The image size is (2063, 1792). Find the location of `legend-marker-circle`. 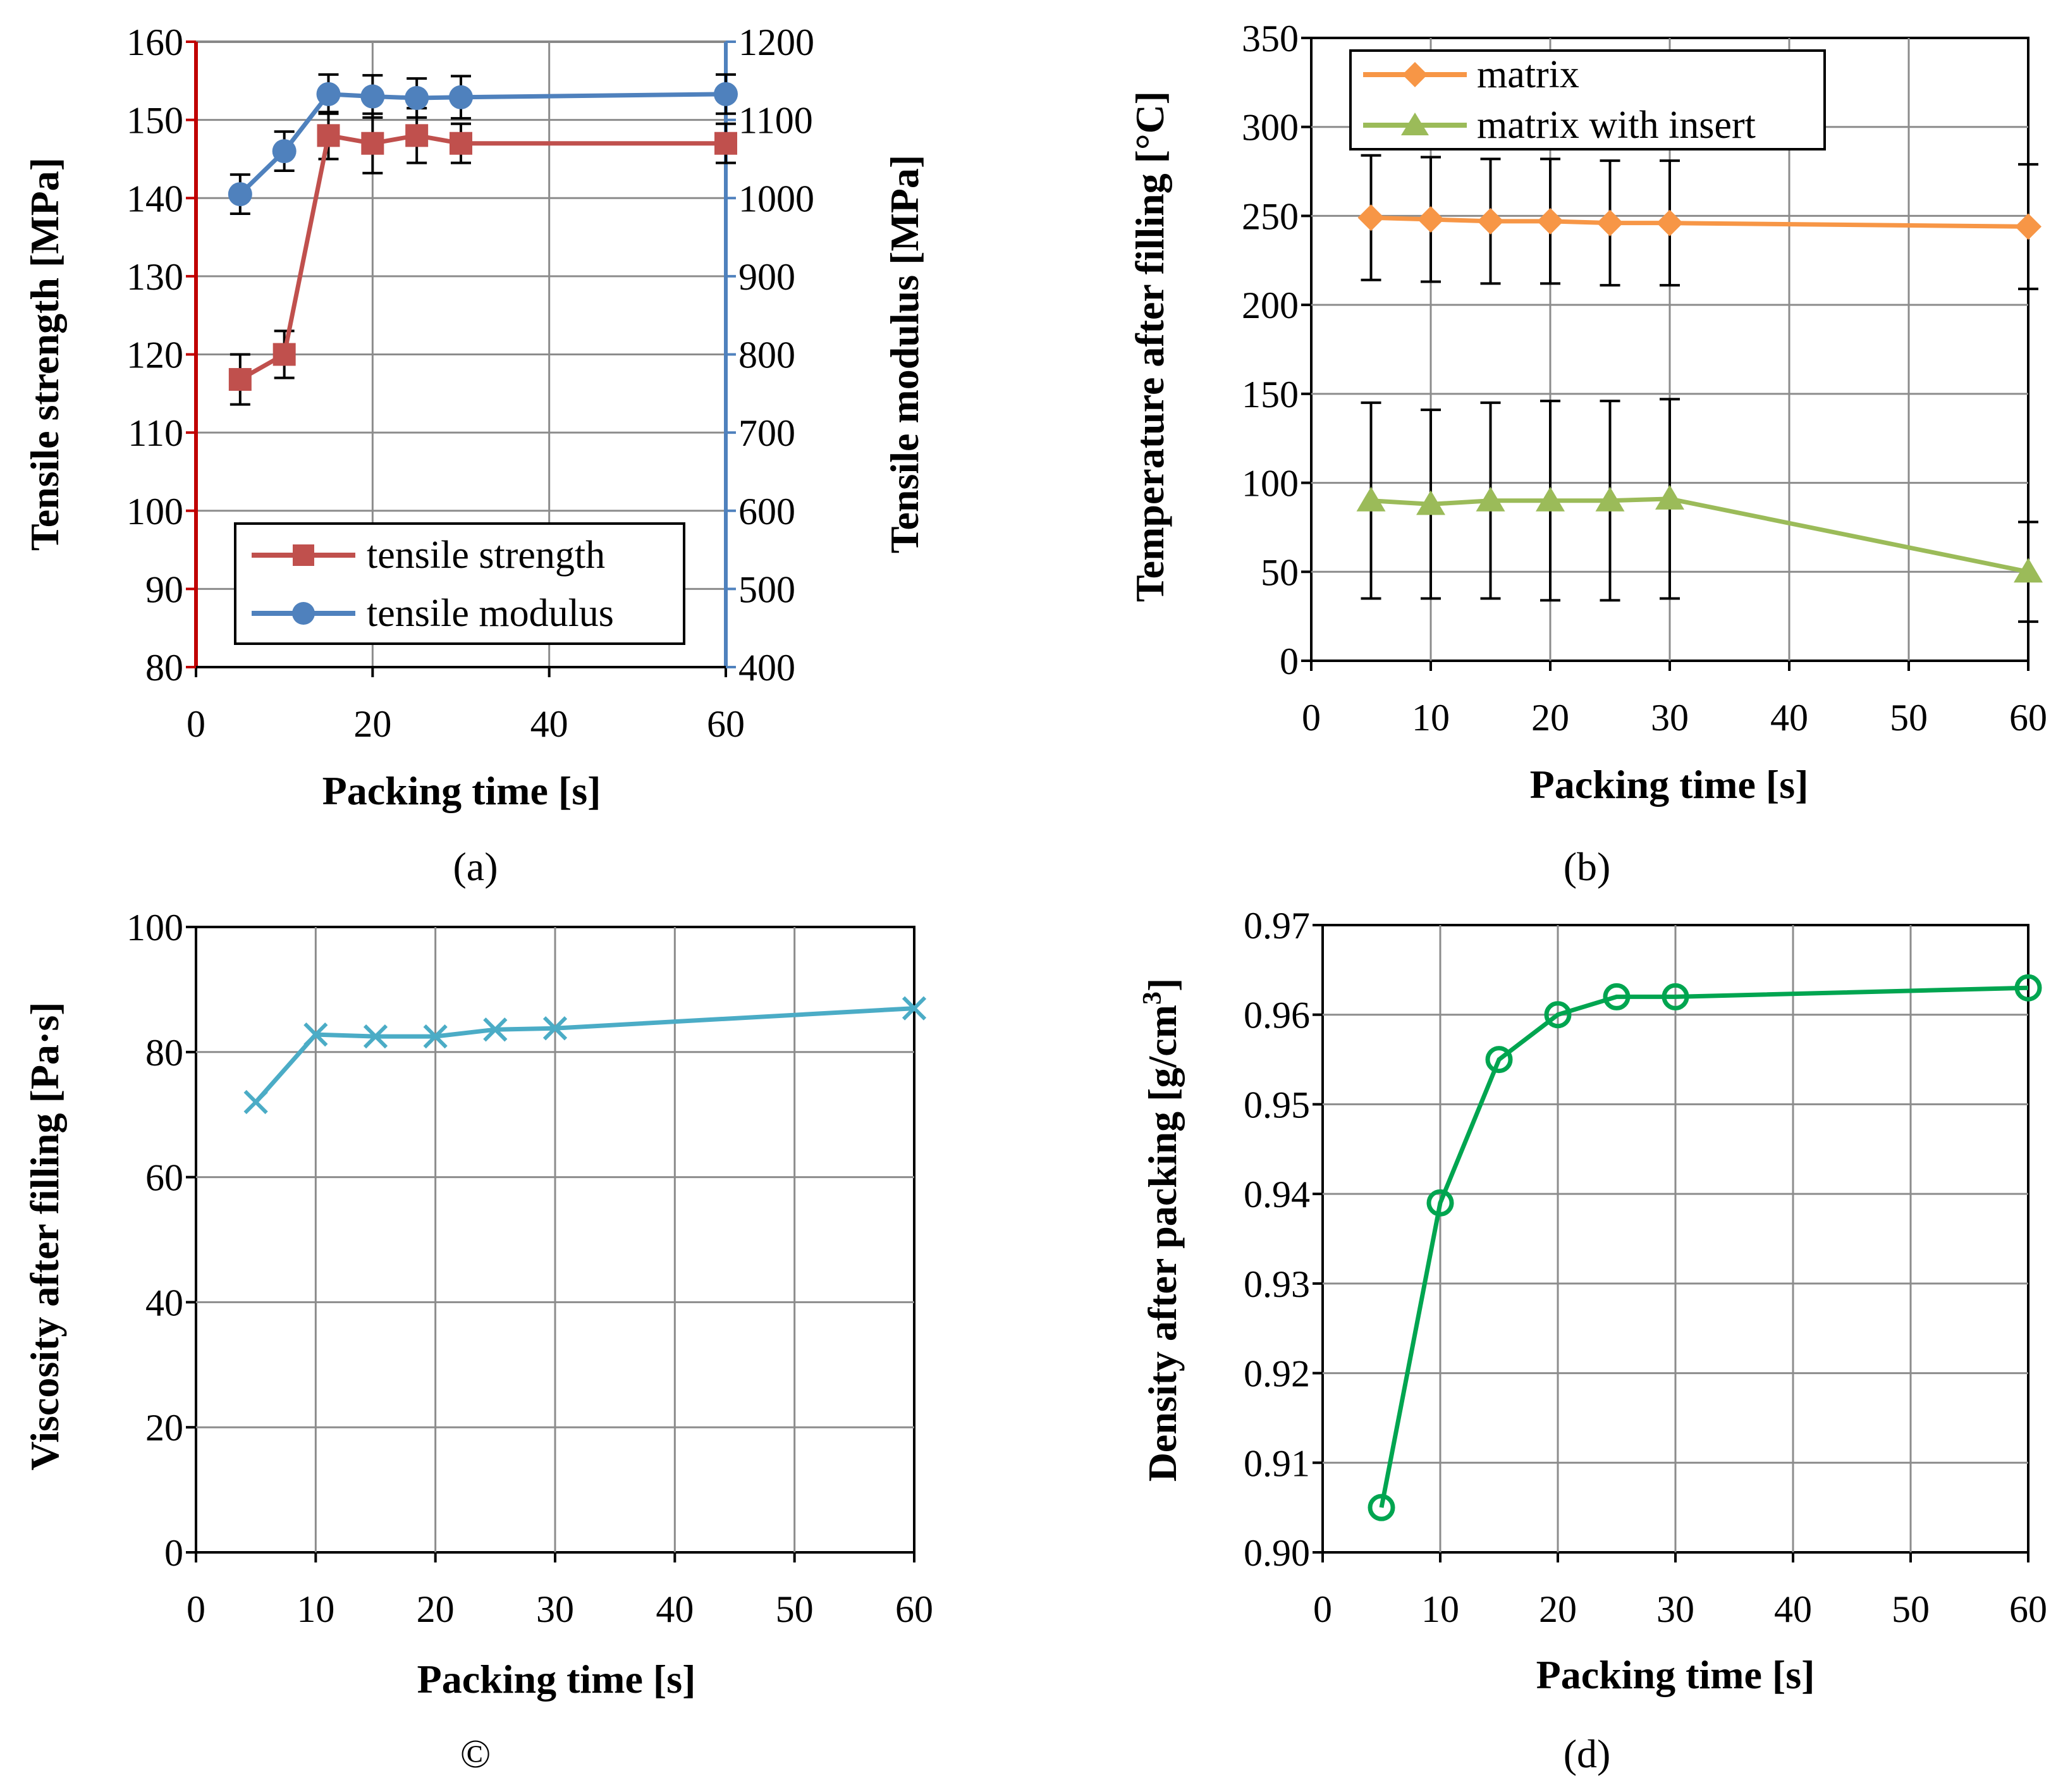

legend-marker-circle is located at coordinates (303, 613).